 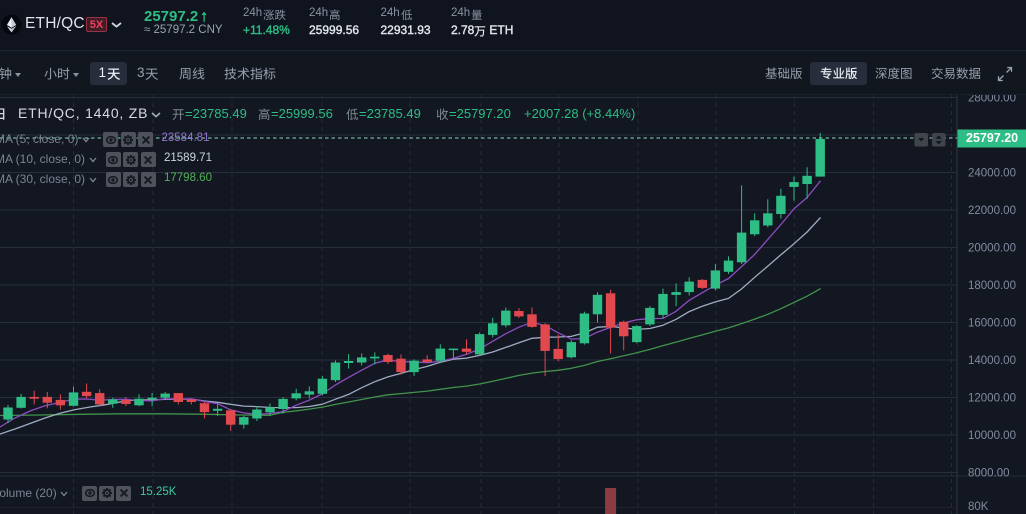 What do you see at coordinates (992, 100) in the screenshot?
I see `svg-text: 28000.00` at bounding box center [992, 100].